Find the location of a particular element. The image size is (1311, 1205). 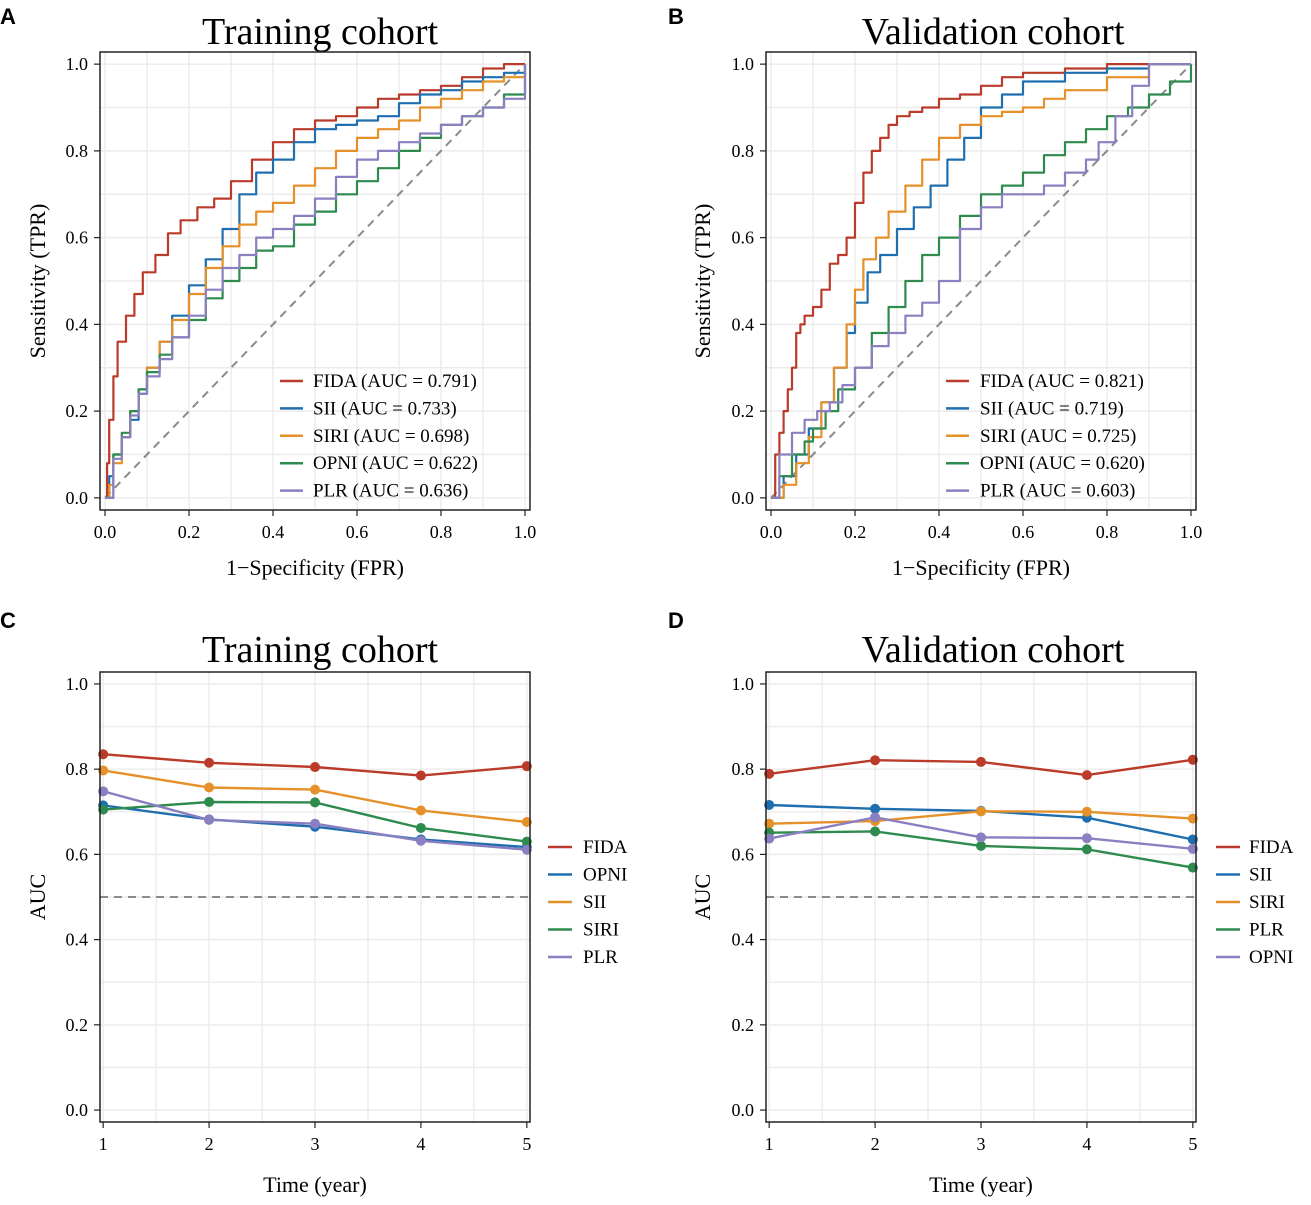

panel-label: C is located at coordinates (8, 620).